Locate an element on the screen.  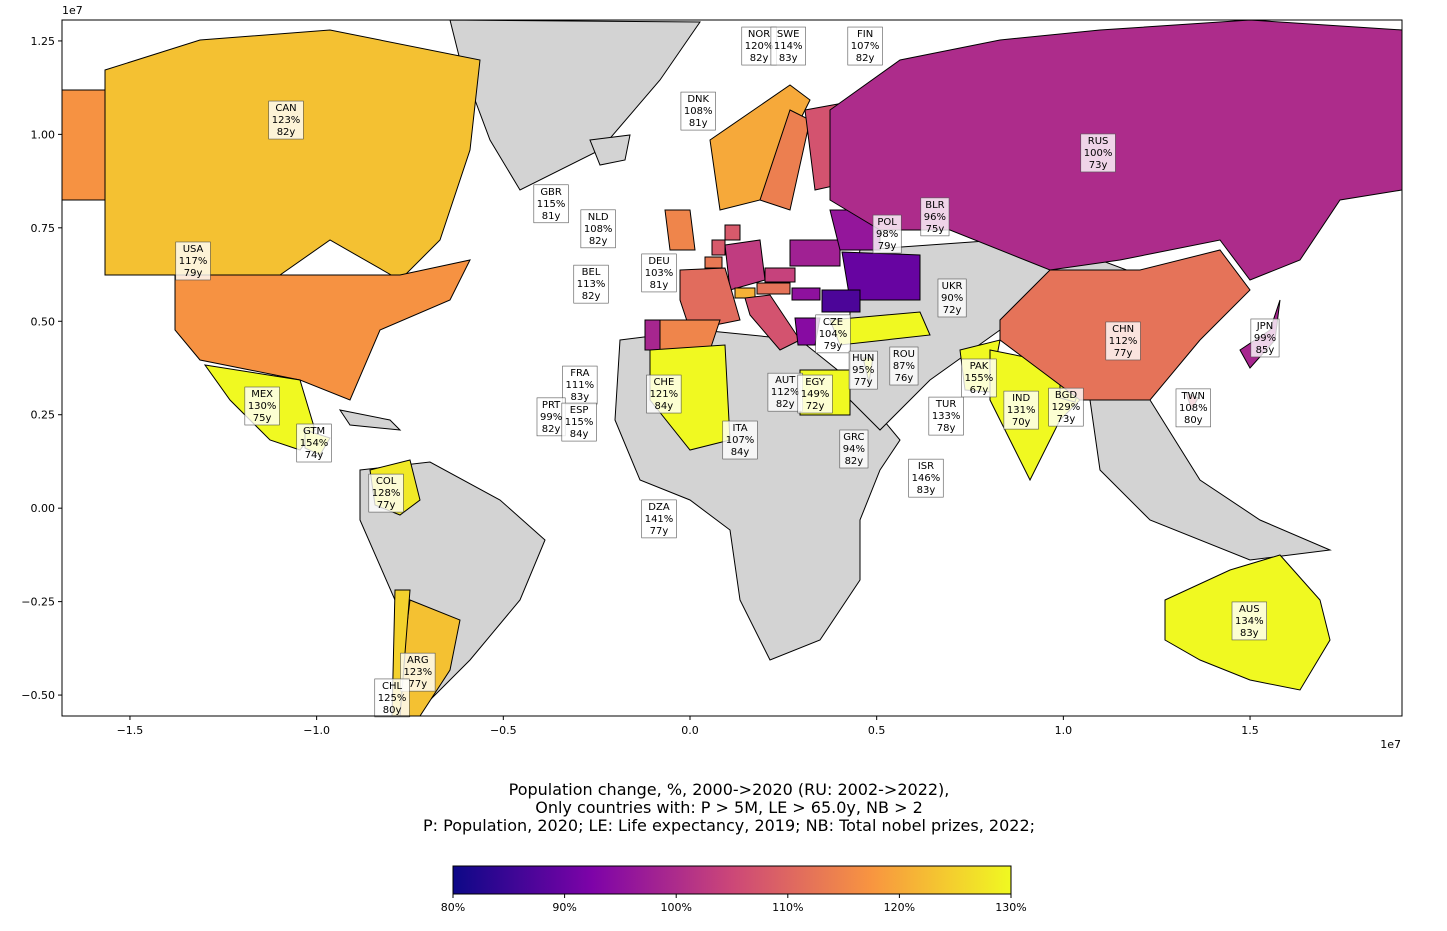
change-label: 96% is located at coordinates (935, 217).